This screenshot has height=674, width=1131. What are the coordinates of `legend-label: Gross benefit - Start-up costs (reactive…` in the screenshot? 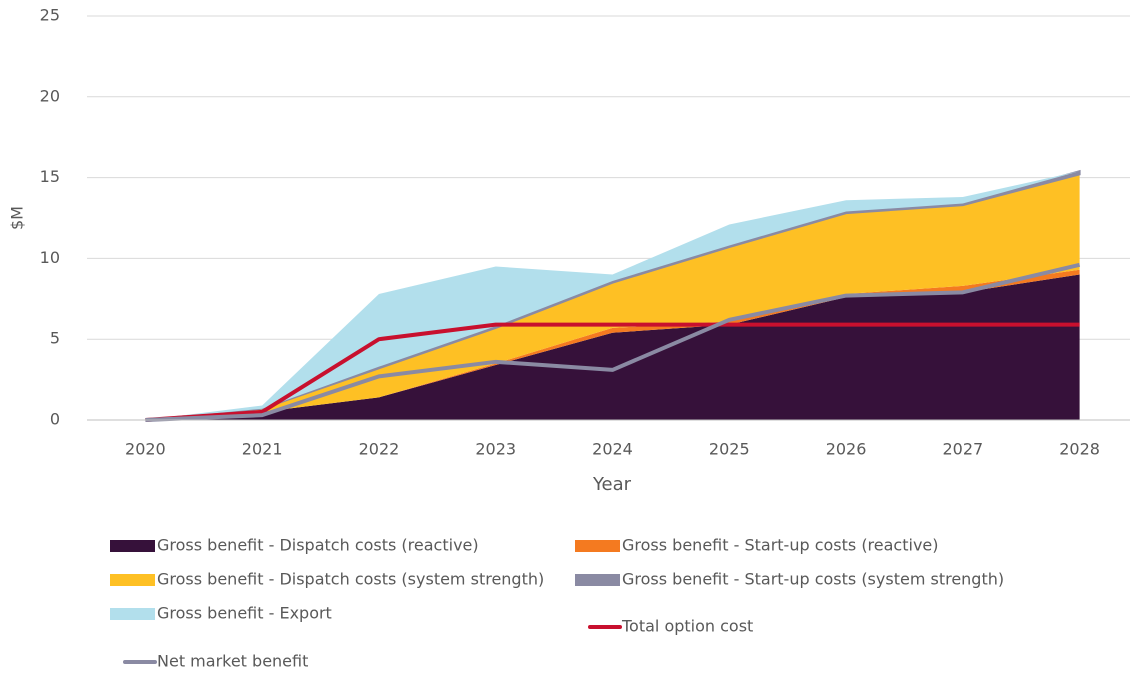 It's located at (780, 545).